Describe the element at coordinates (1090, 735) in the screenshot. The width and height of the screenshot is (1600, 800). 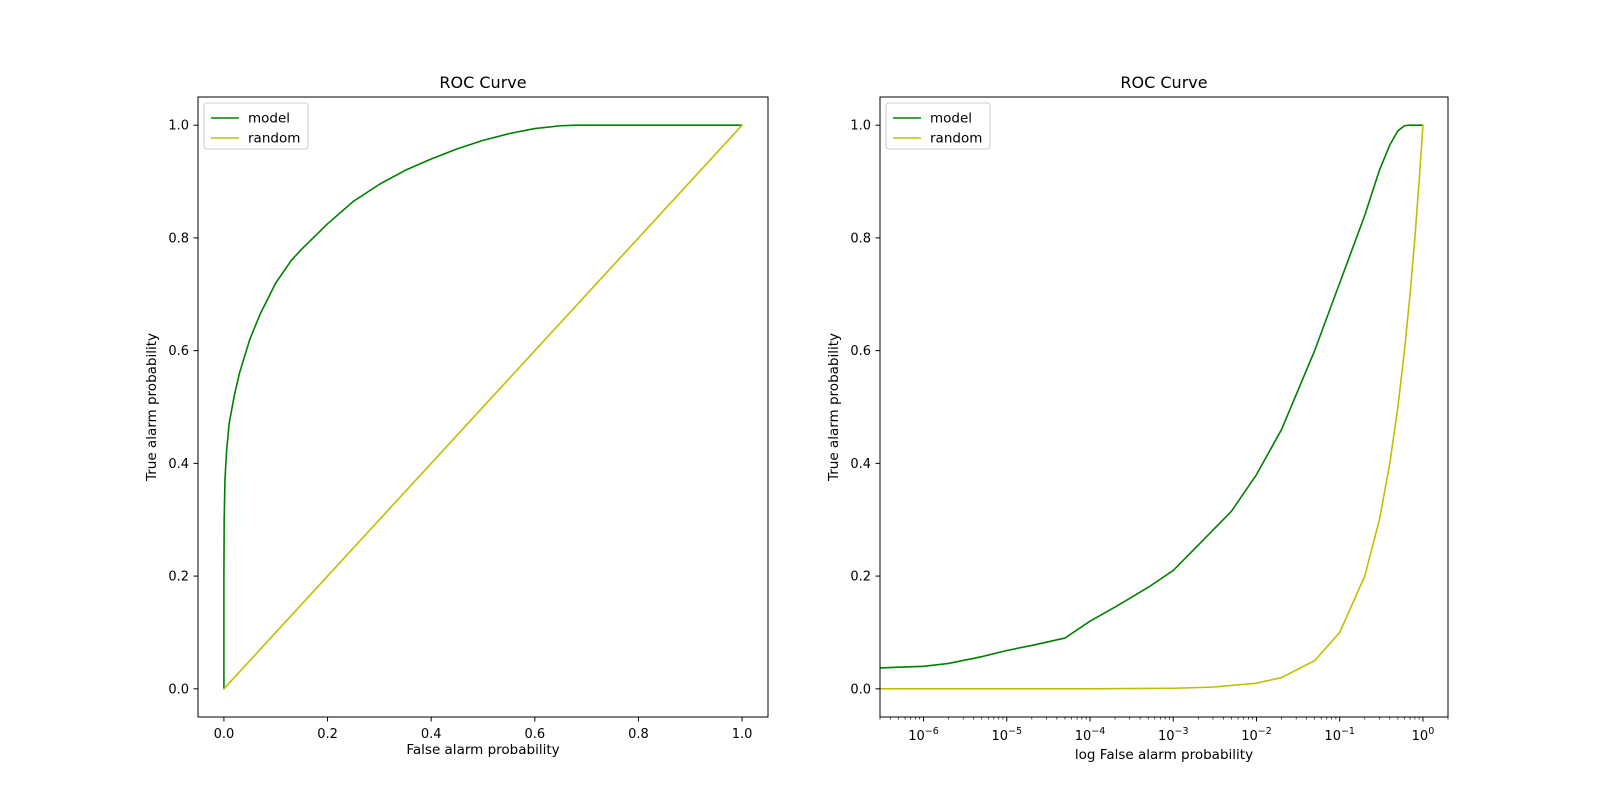
I see `x-tick-label: 10⁻⁴` at that location.